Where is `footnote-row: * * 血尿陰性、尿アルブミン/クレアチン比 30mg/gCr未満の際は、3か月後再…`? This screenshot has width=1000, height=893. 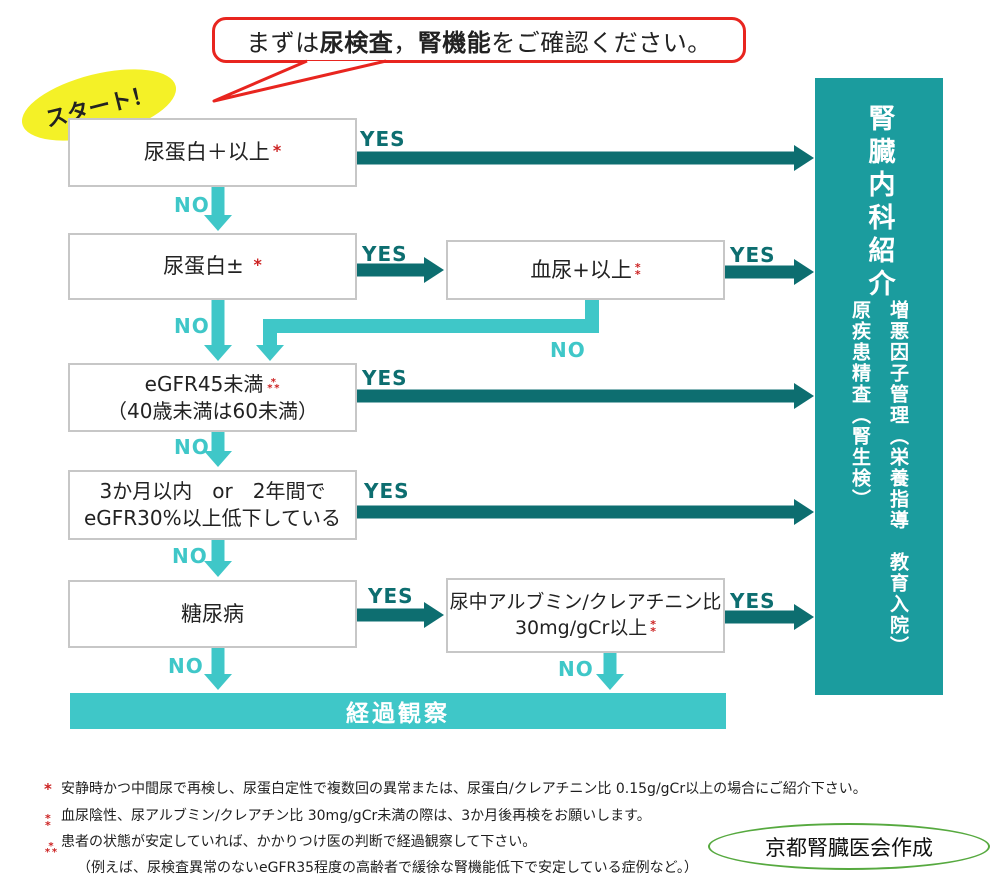 footnote-row: * * 血尿陰性、尿アルブミン/クレアチン比 30mg/gCr未満の際は、3か月後再… is located at coordinates (519, 817).